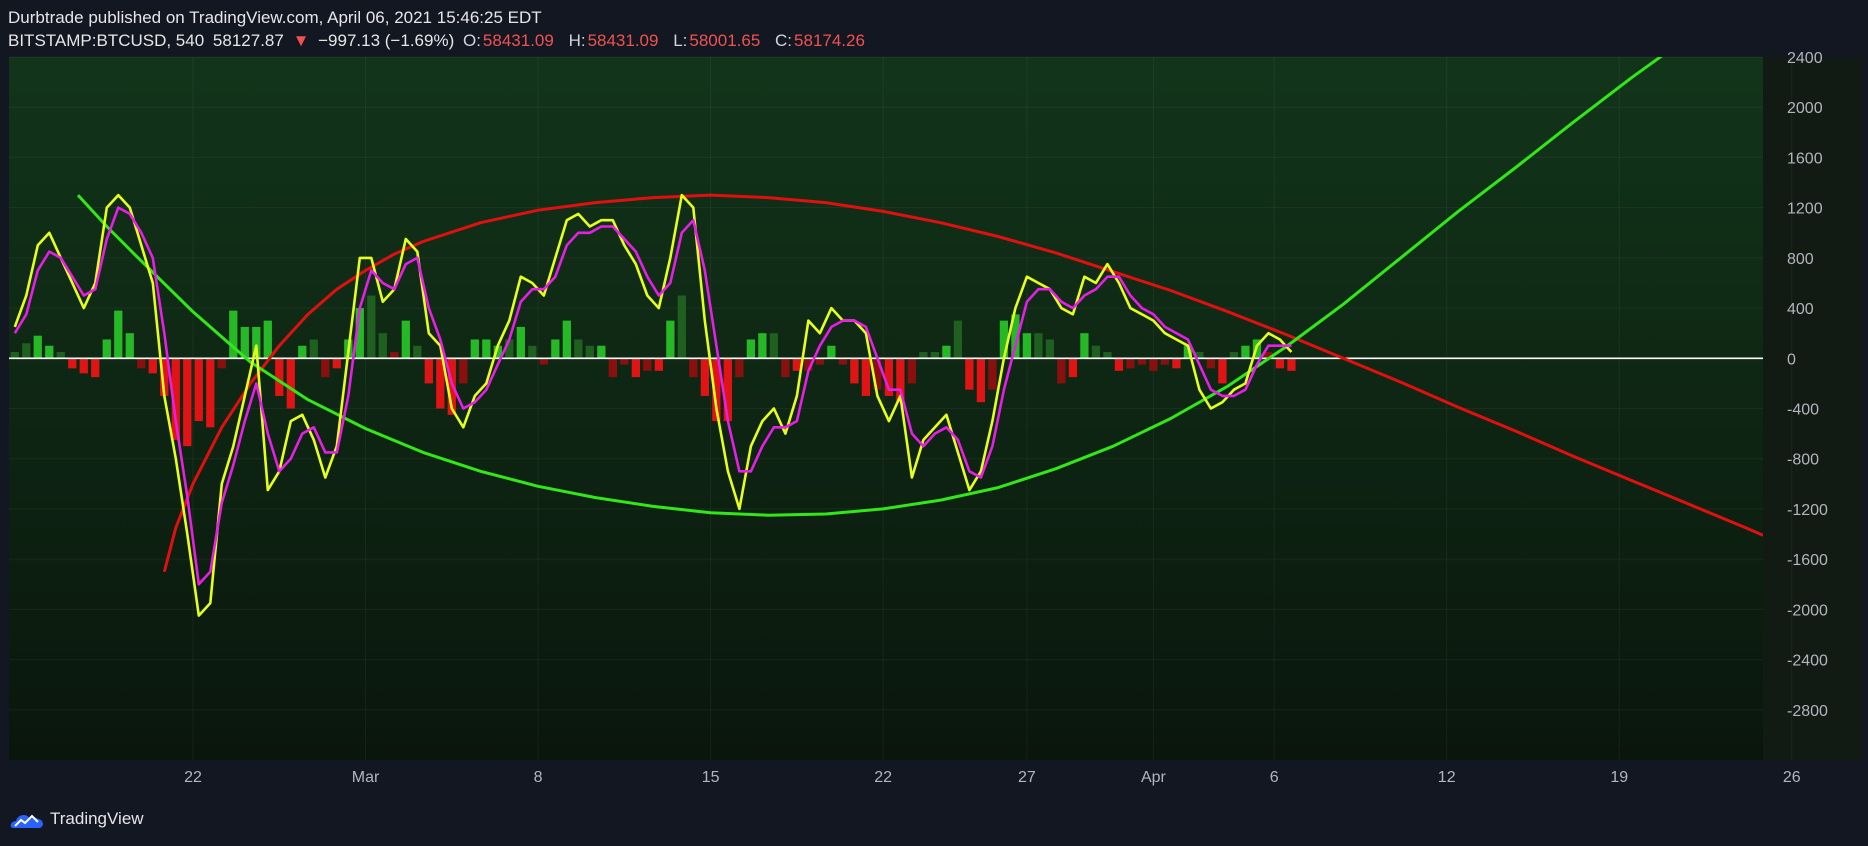  I want to click on time-axis: 22 Mar 8 15 22 27 Apr 6 12 19 26, so click(992, 777).